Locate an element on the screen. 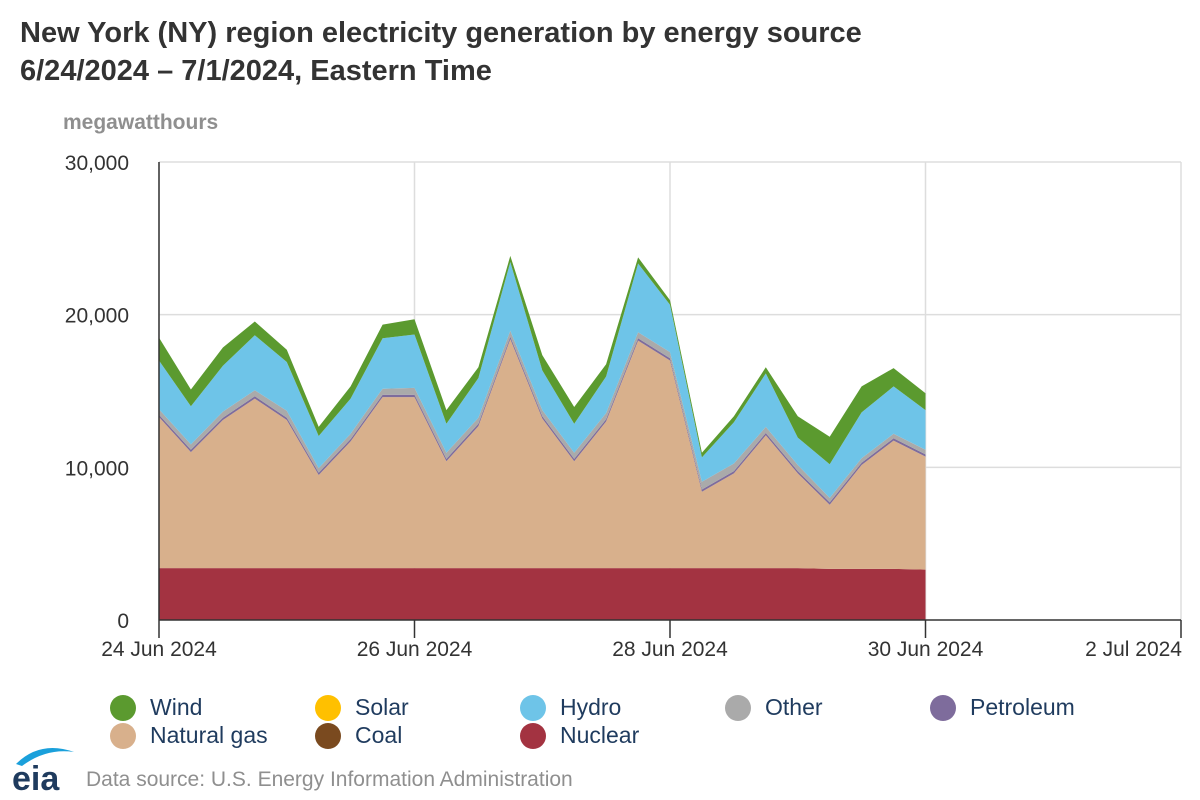 This screenshot has height=800, width=1200. legend-label: Nuclear is located at coordinates (600, 735).